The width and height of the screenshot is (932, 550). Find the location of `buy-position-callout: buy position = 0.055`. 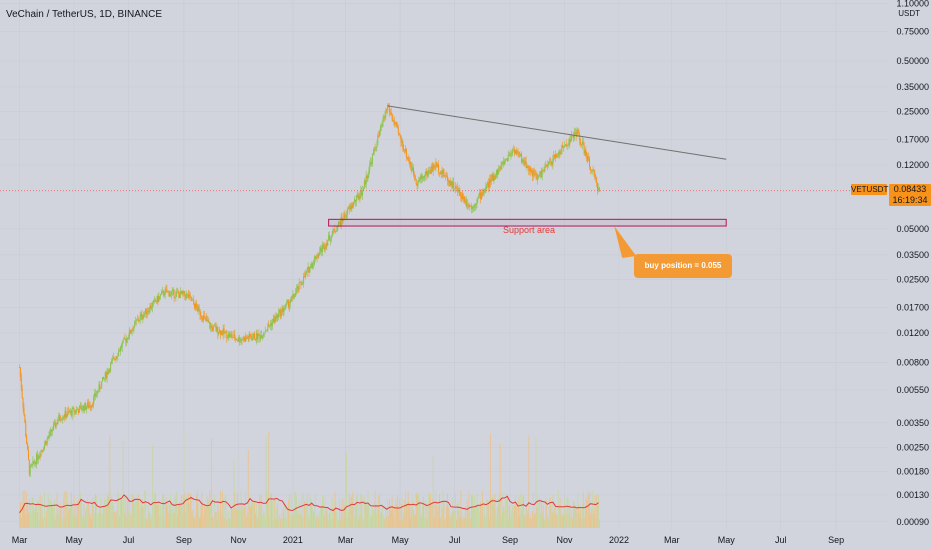

buy-position-callout: buy position = 0.055 is located at coordinates (683, 266).